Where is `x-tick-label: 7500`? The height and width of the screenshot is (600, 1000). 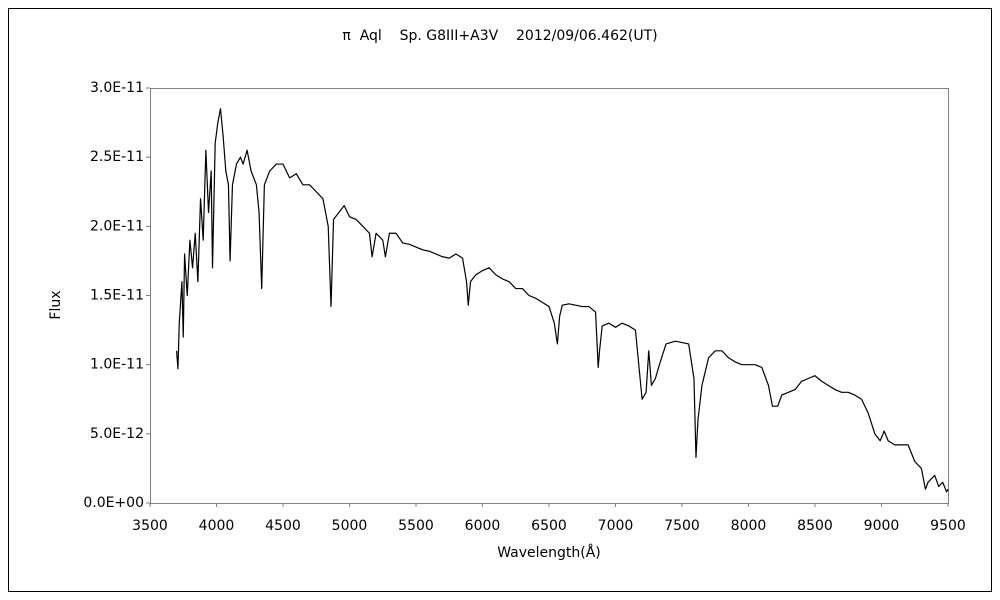 x-tick-label: 7500 is located at coordinates (682, 526).